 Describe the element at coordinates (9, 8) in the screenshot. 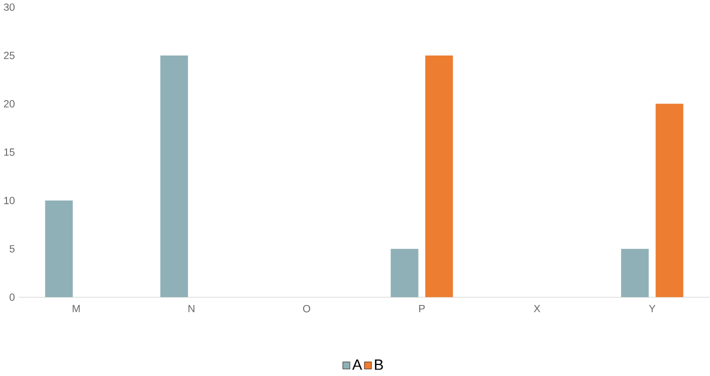

I see `y-tick-label: 30` at that location.